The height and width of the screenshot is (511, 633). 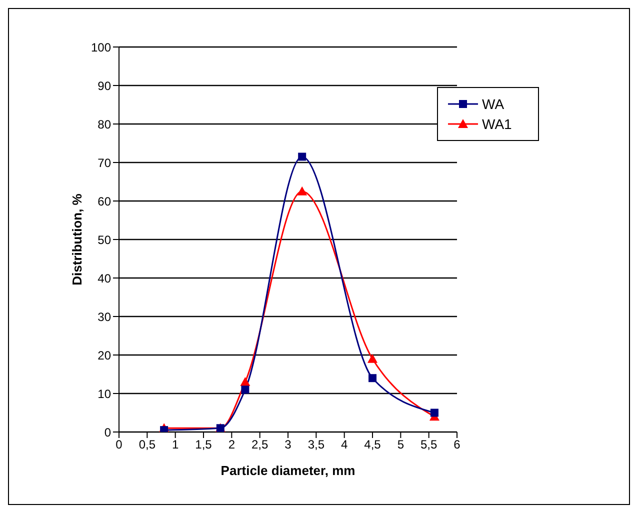 I want to click on y-tick-label: 80, so click(x=105, y=124).